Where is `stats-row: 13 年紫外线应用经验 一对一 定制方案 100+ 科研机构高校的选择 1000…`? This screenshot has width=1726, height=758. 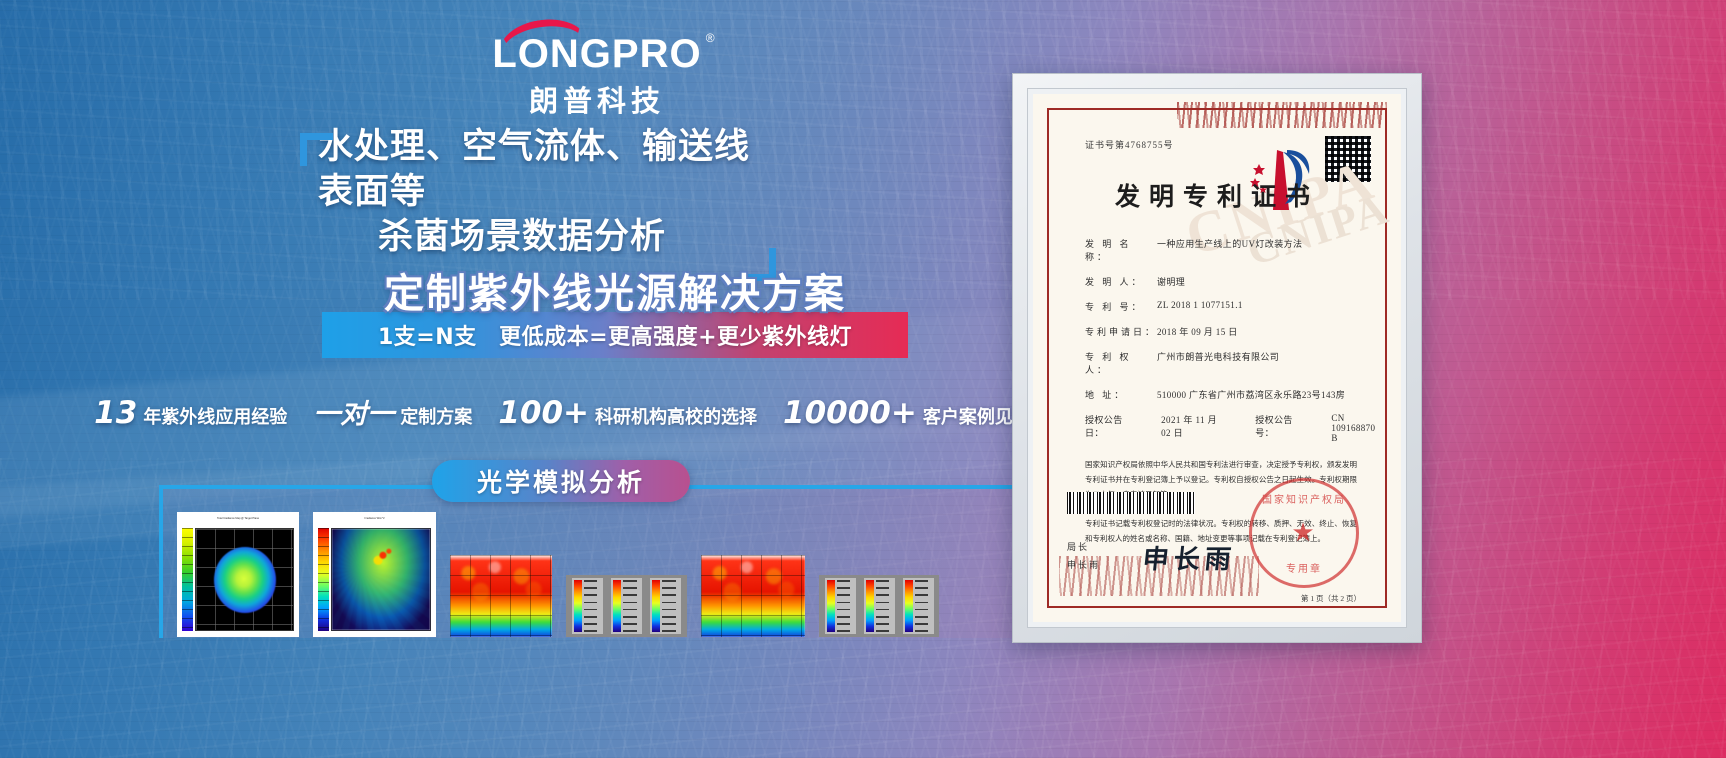 stats-row: 13 年紫外线应用经验 一对一 定制方案 100+ 科研机构高校的选择 1000… is located at coordinates (562, 411).